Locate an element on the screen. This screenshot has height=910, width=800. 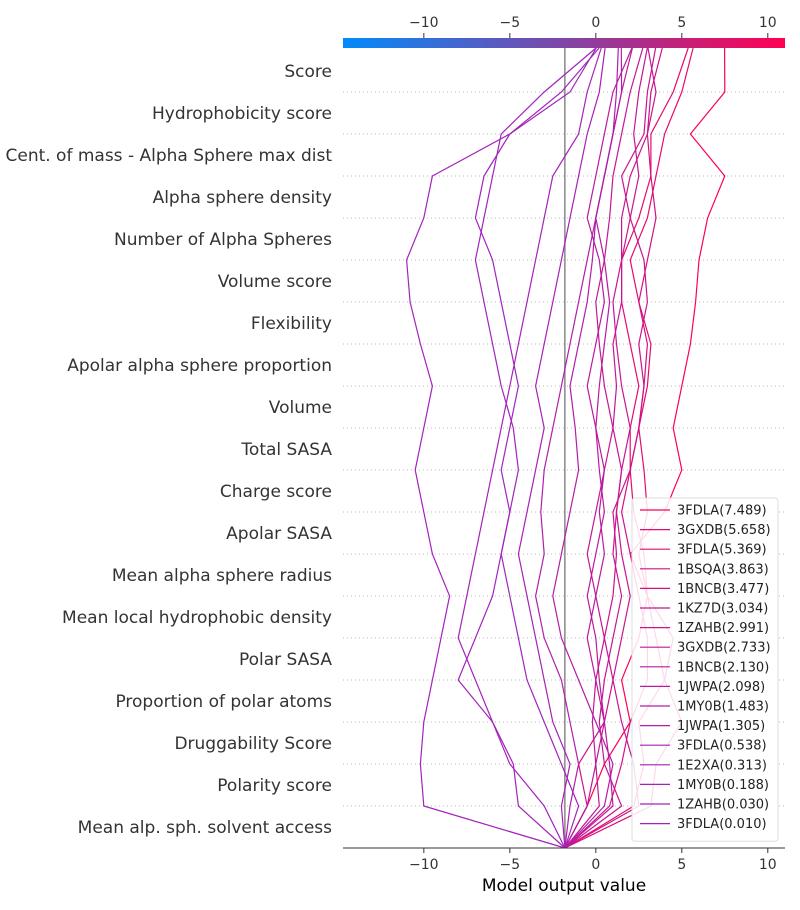
legend-entry: 3FDLA(5.369) is located at coordinates (722, 550).